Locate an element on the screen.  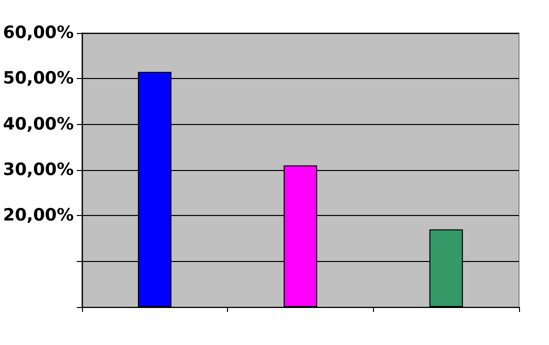
y-tick-label: 20,00% is located at coordinates (38, 216).